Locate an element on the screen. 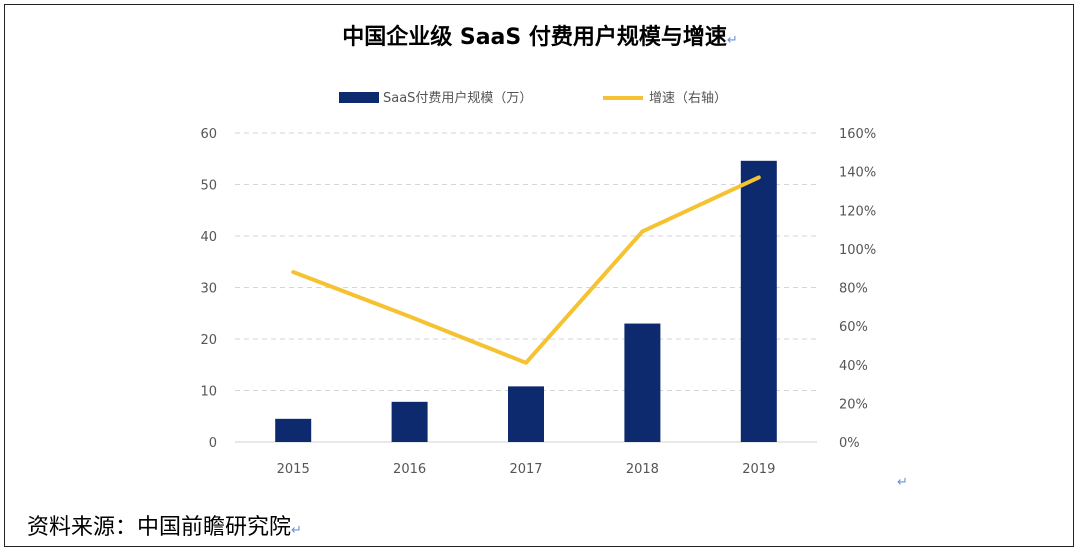  chart-title: 中国企业级 SaaS 付费用户规模与增速↵ is located at coordinates (540, 35).